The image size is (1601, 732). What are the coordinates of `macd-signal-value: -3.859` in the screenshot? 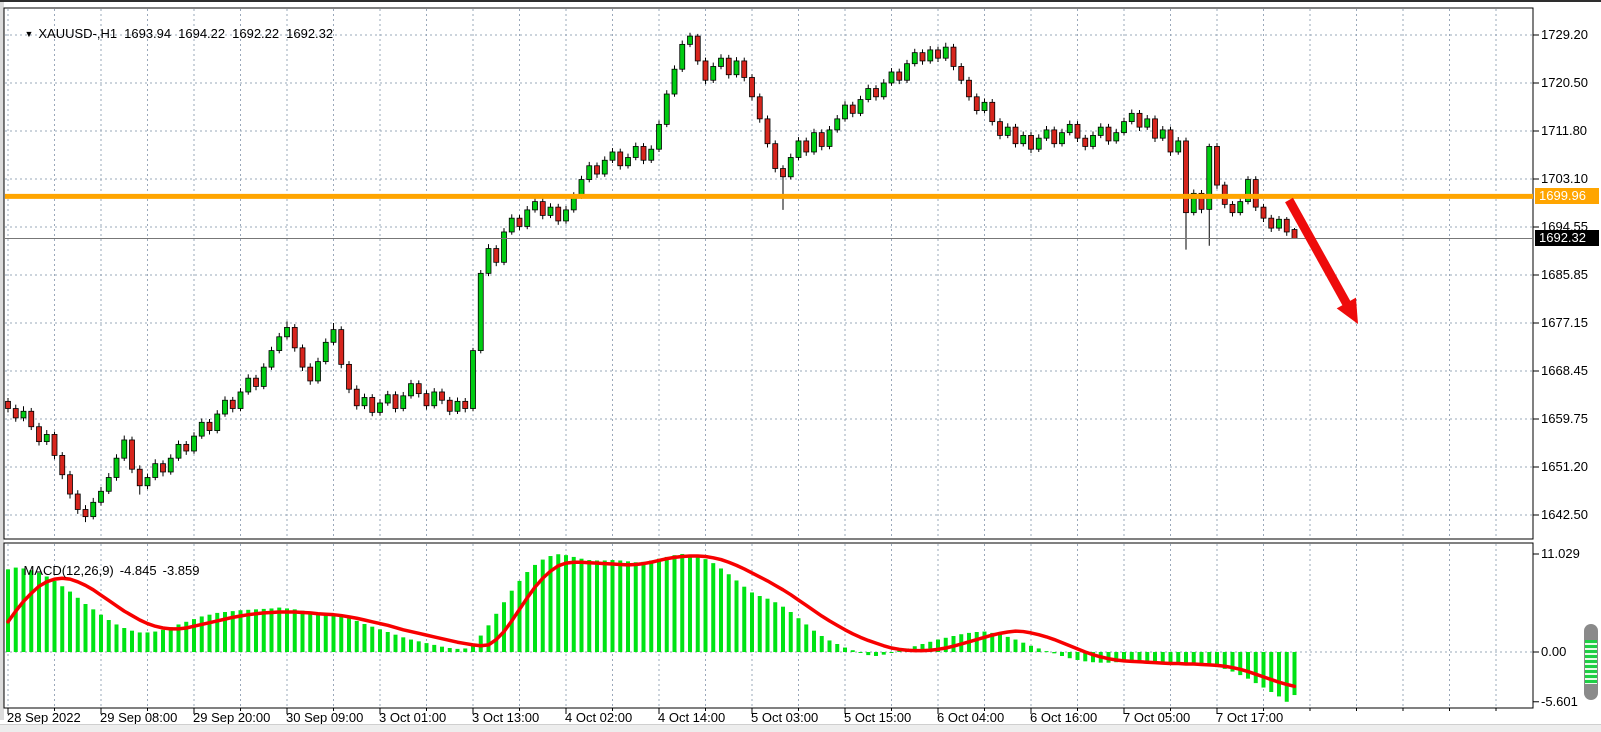 It's located at (181, 570).